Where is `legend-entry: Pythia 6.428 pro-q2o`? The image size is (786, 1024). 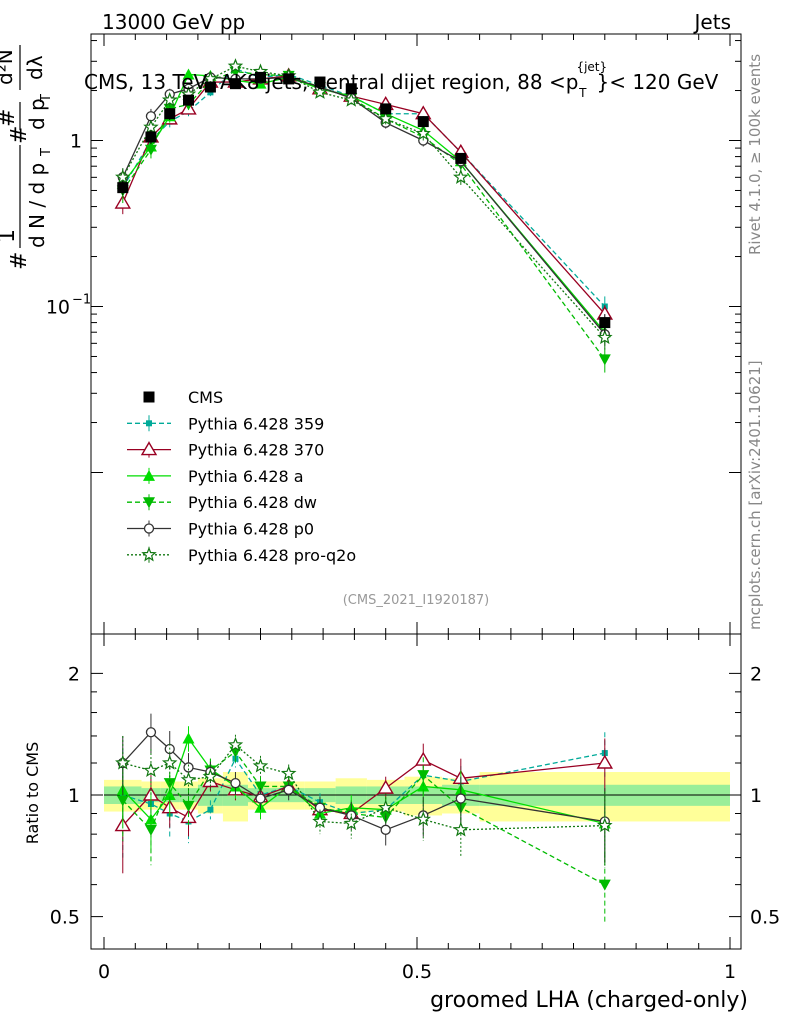
legend-entry: Pythia 6.428 pro-q2o is located at coordinates (241, 555).